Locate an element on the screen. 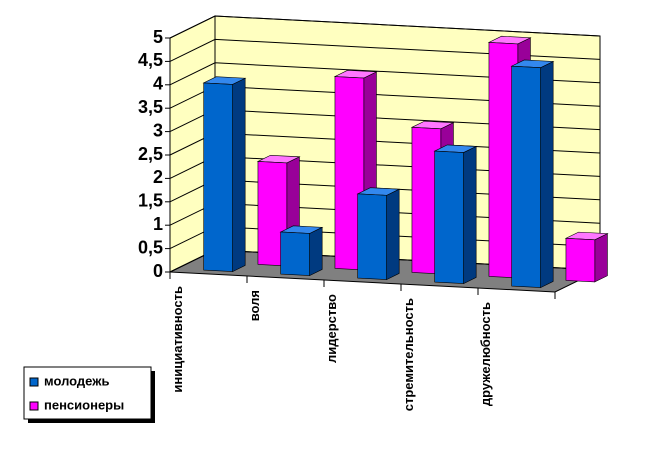 Image resolution: width=672 pixels, height=452 pixels. legend-label: пенсионеры is located at coordinates (84, 404).